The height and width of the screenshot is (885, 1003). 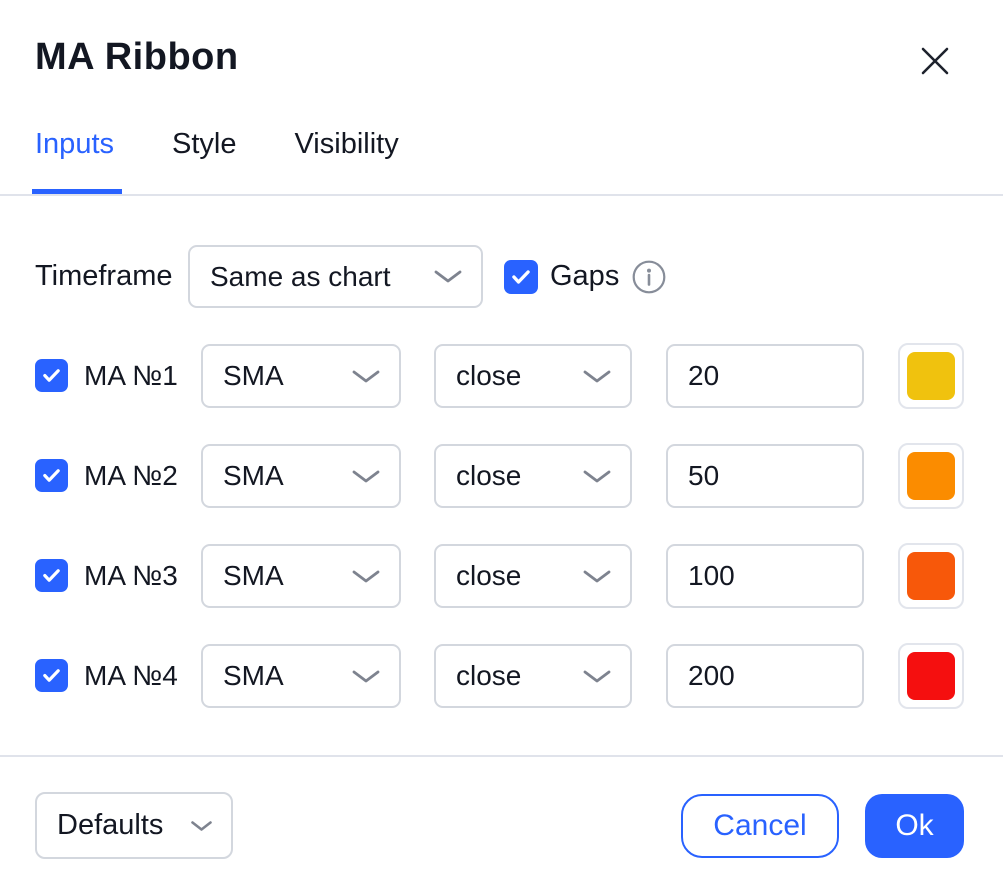 I want to click on ma1-checkbox, so click(x=51, y=375).